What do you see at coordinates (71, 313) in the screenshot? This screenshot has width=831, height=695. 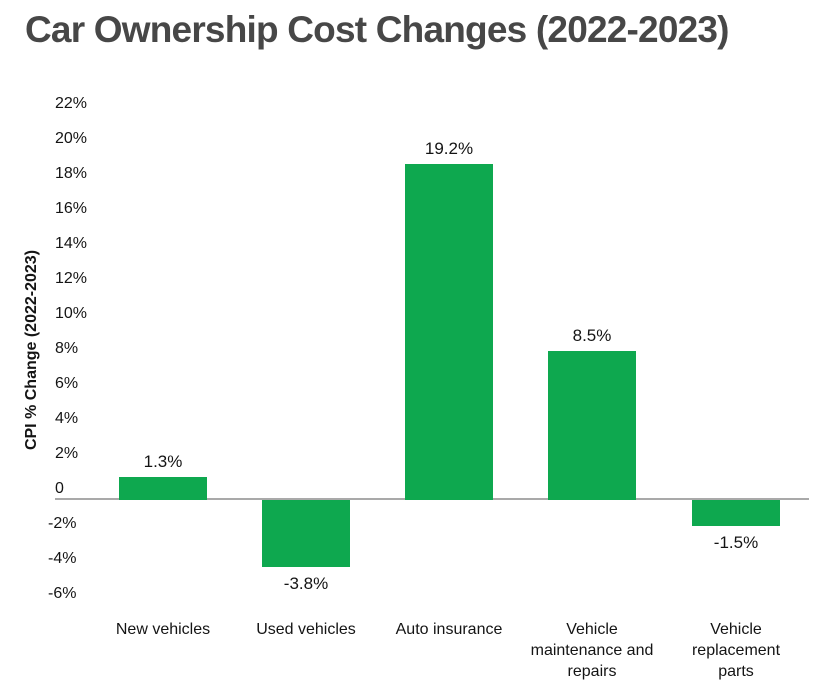 I see `y-tick-label: 10%` at bounding box center [71, 313].